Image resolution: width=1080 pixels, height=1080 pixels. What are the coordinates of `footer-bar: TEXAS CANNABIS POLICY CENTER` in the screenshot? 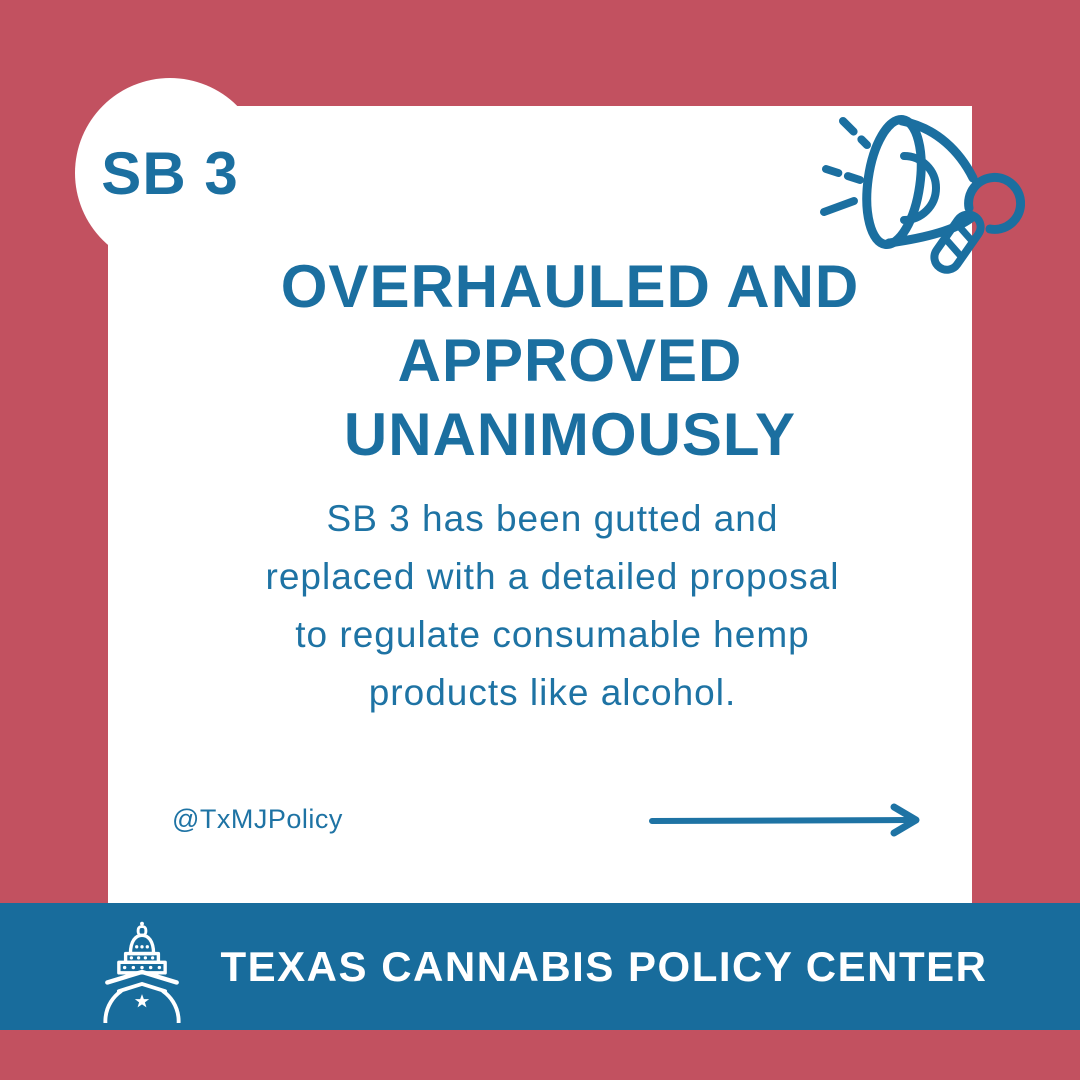 It's located at (540, 966).